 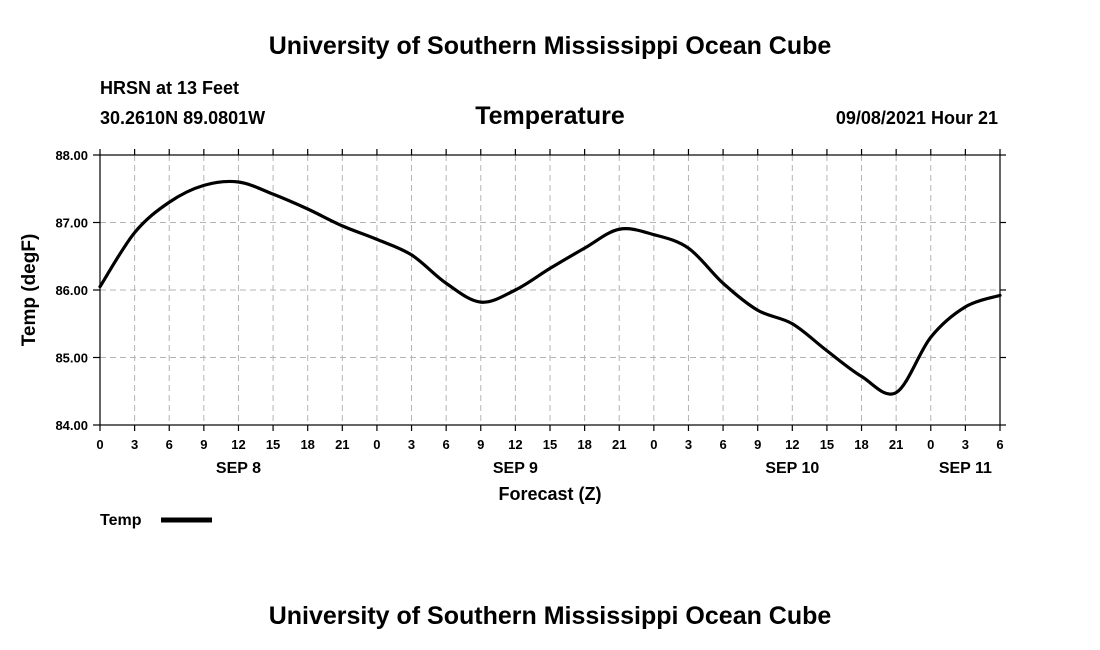 I want to click on y-tick-label: 84.00, so click(x=71, y=425).